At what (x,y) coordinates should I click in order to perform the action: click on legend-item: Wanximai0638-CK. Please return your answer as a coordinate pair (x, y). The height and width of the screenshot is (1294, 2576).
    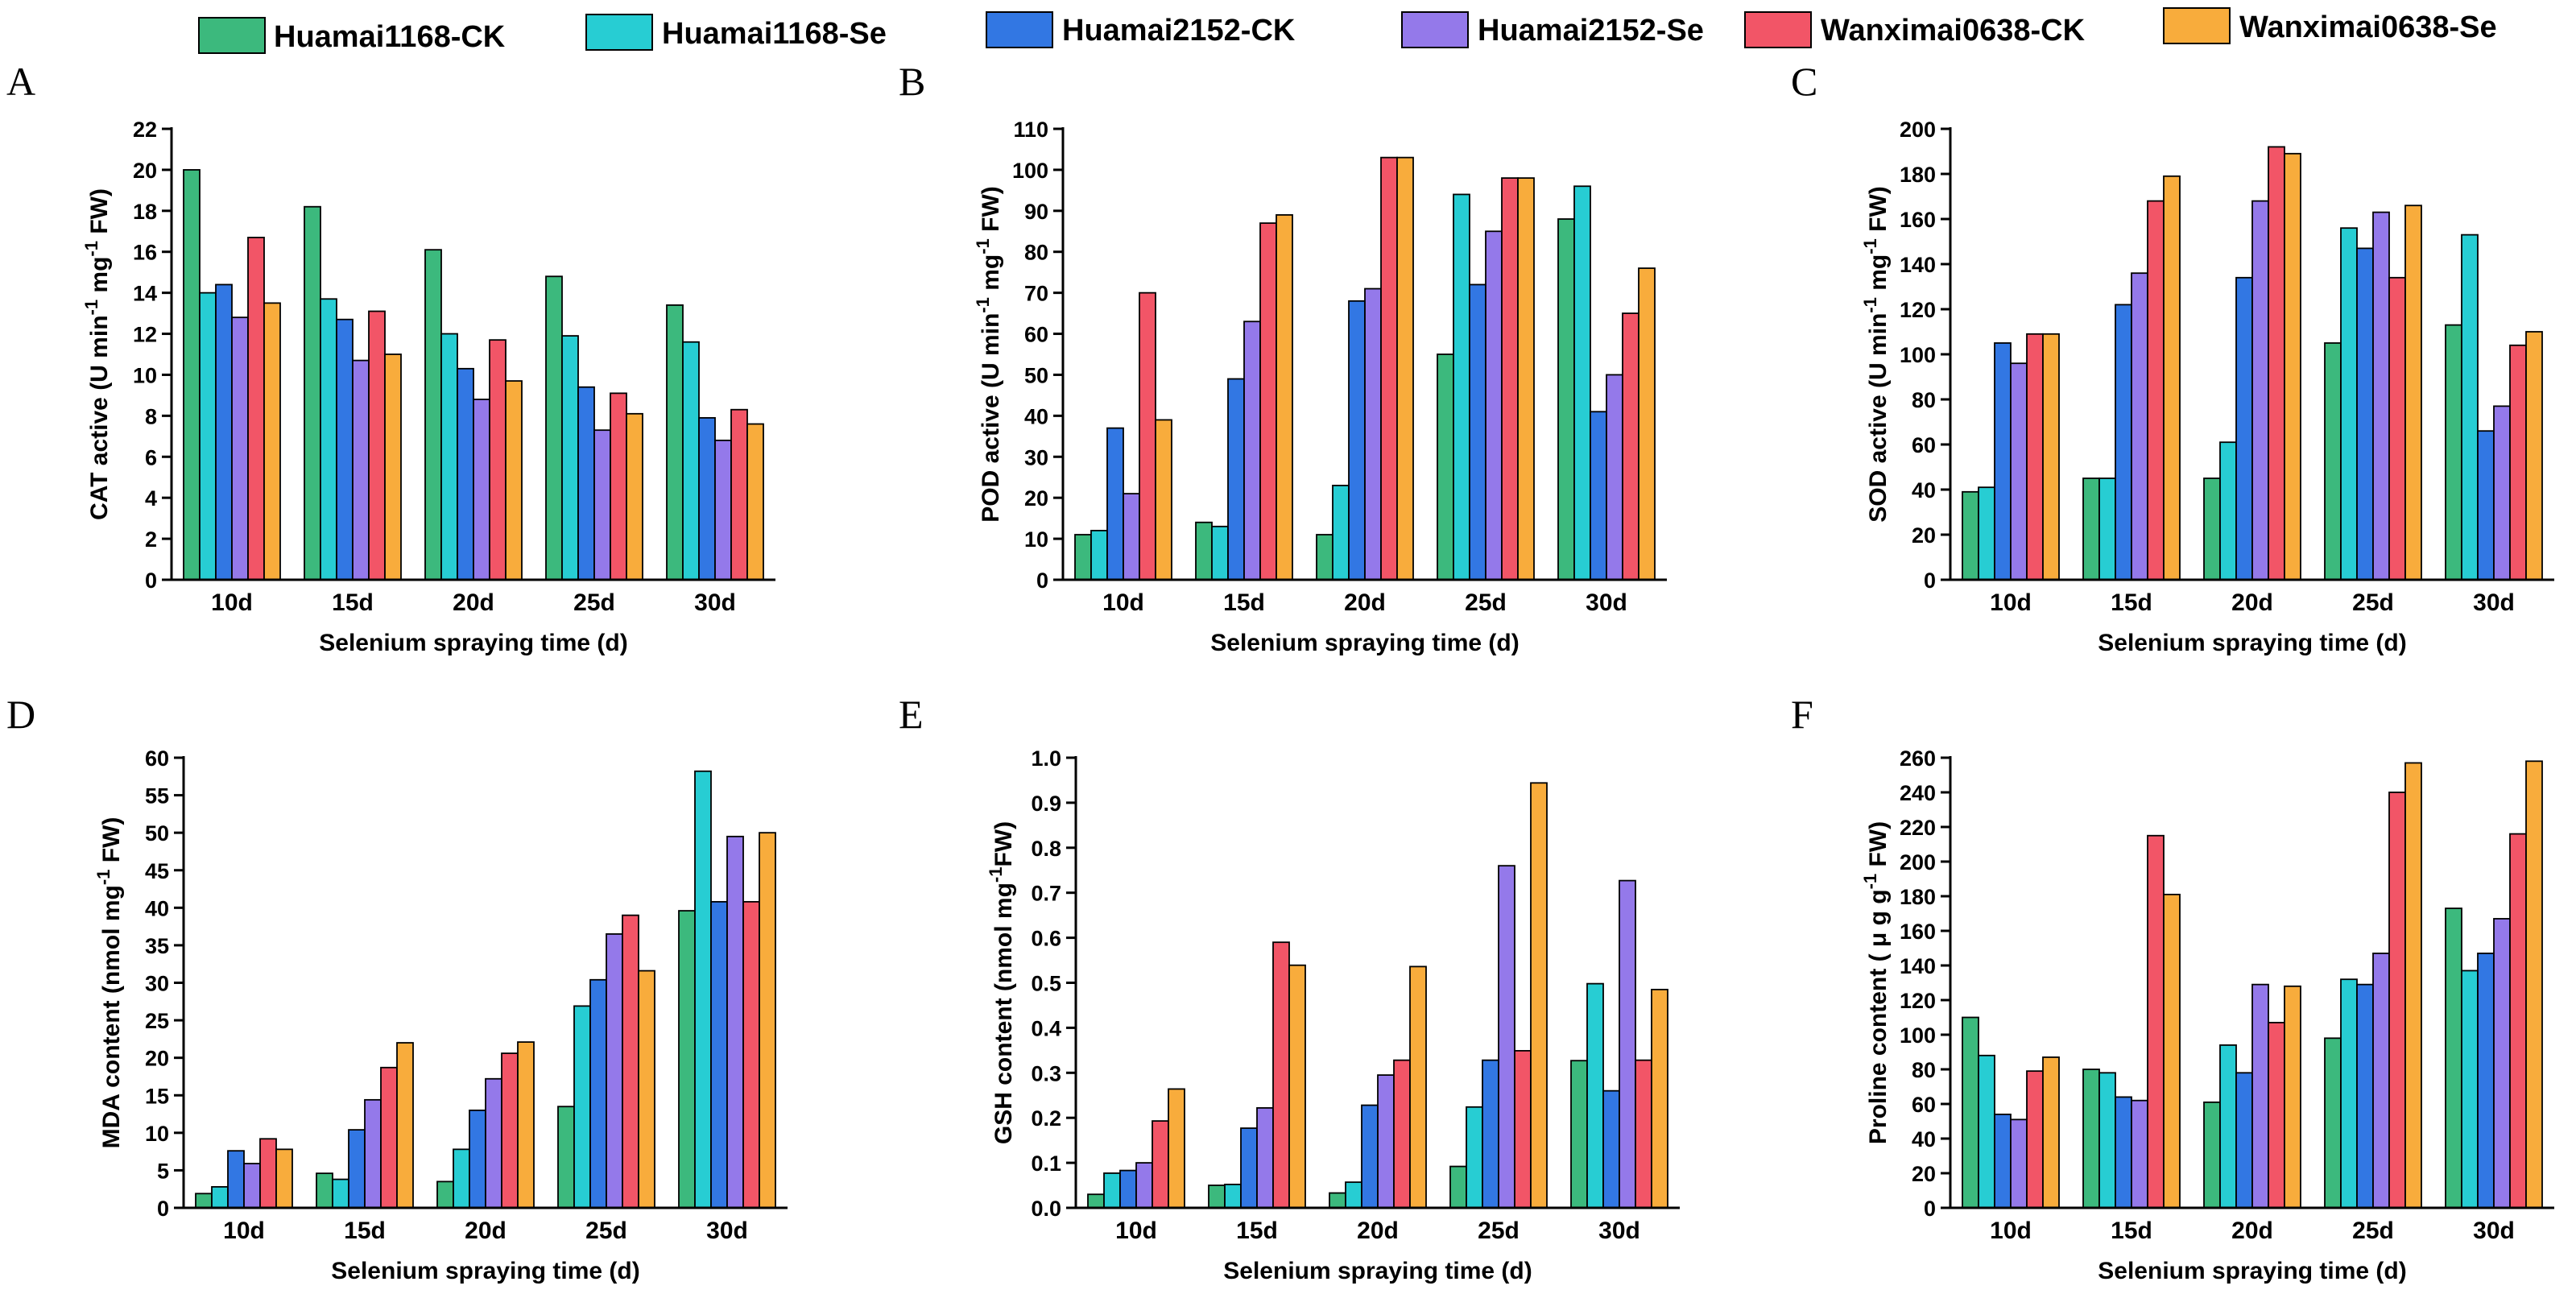
    Looking at the image, I should click on (1915, 29).